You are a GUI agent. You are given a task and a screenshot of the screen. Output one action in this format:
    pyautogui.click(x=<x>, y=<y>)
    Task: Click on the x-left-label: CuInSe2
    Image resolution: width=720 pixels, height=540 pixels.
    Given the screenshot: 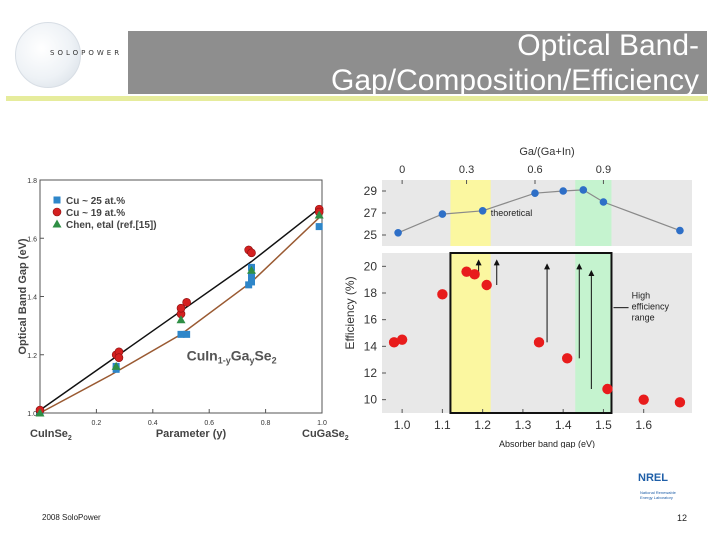 What is the action you would take?
    pyautogui.click(x=51, y=434)
    